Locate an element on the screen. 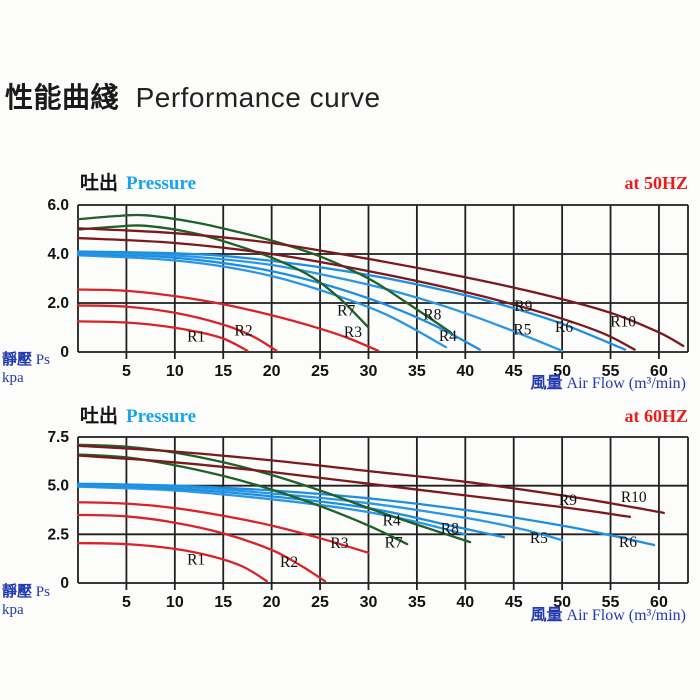  page-title-cjk: 性能曲綫 is located at coordinates (62, 97).